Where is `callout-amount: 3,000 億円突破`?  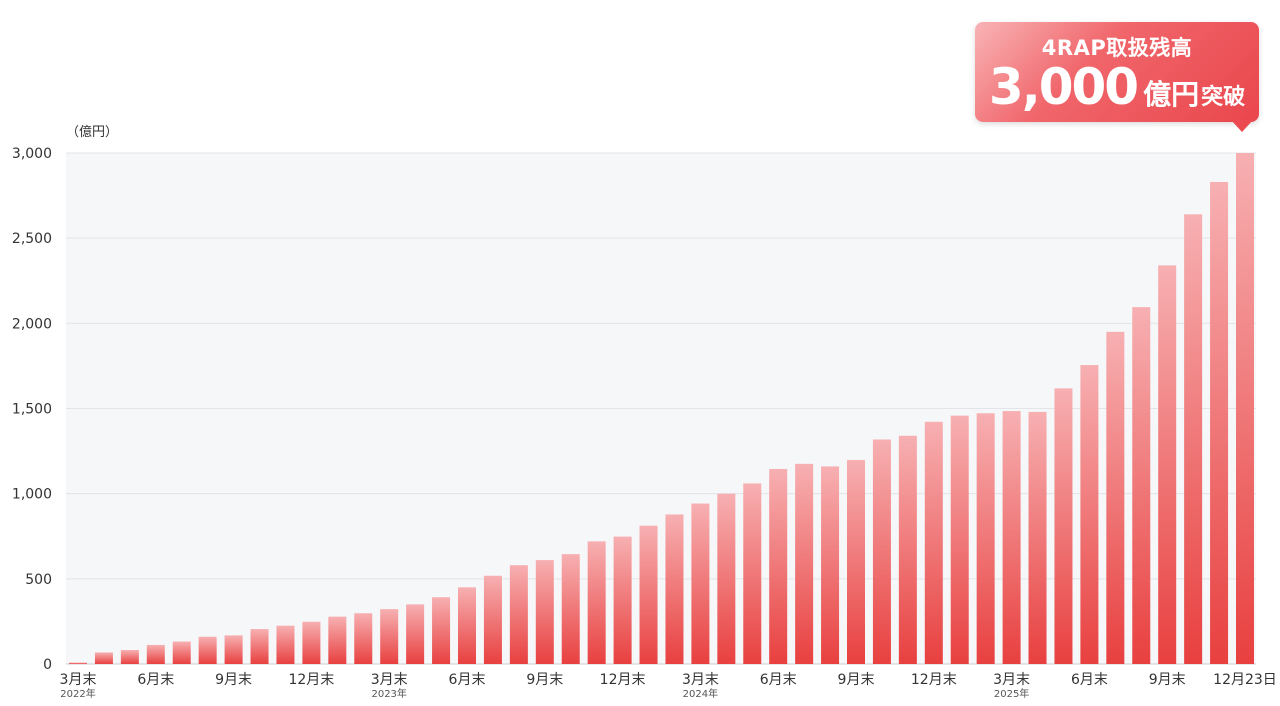 callout-amount: 3,000 億円突破 is located at coordinates (1117, 87).